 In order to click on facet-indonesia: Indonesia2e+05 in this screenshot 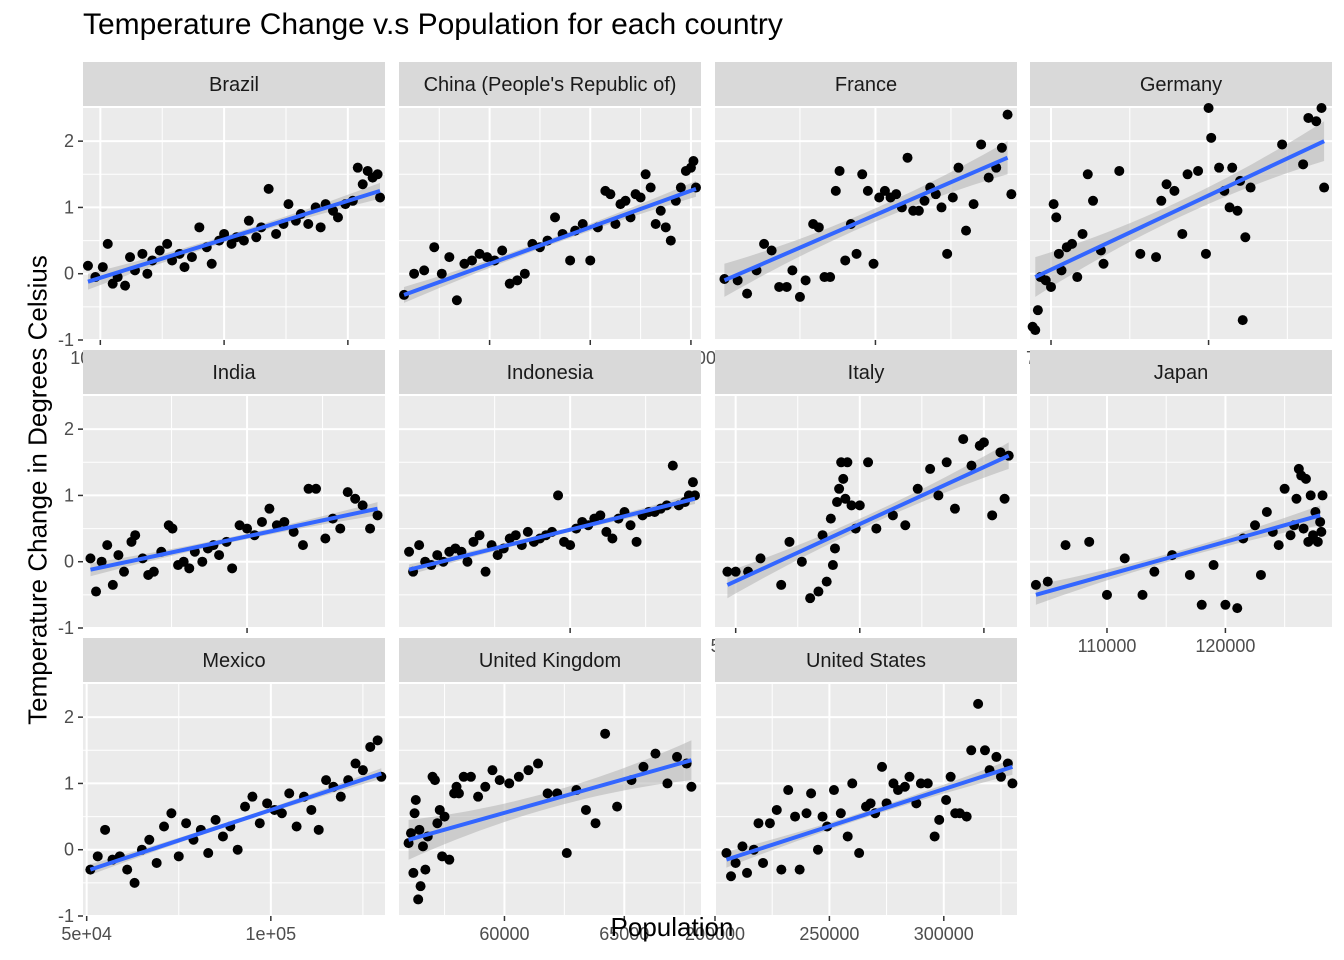, I will do `click(550, 503)`.